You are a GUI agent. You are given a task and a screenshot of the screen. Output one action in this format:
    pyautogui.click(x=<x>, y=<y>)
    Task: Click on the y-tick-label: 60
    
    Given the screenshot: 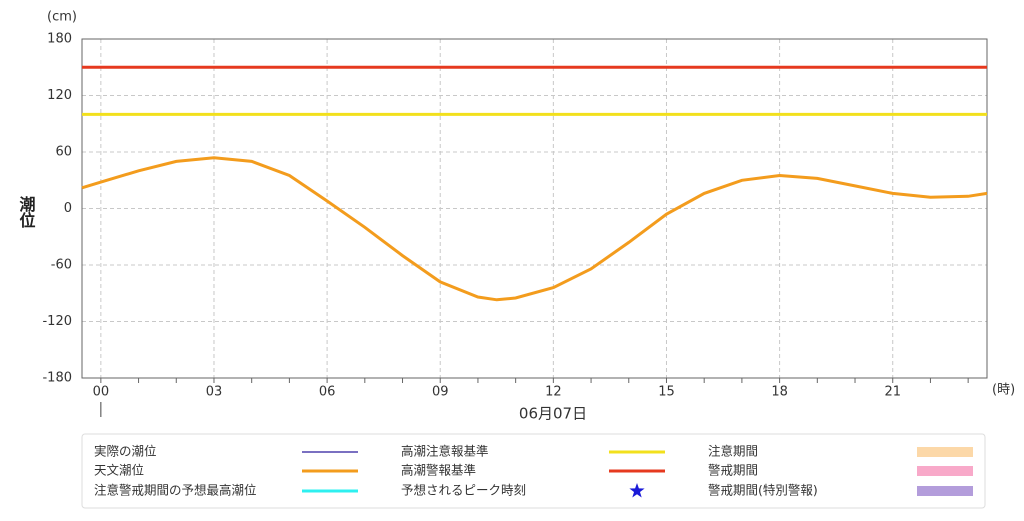 What is the action you would take?
    pyautogui.click(x=63, y=152)
    